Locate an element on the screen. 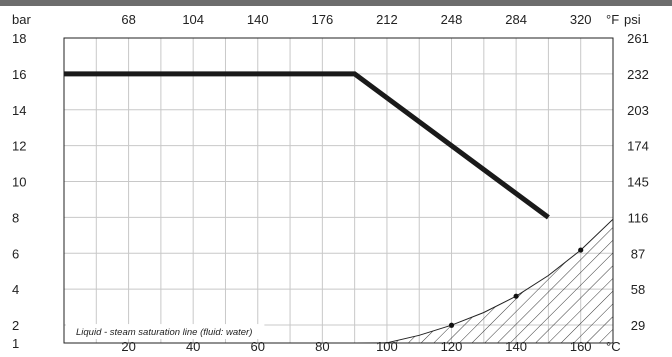 This screenshot has width=672, height=357. y-tick-label-bar: 12 is located at coordinates (19, 146).